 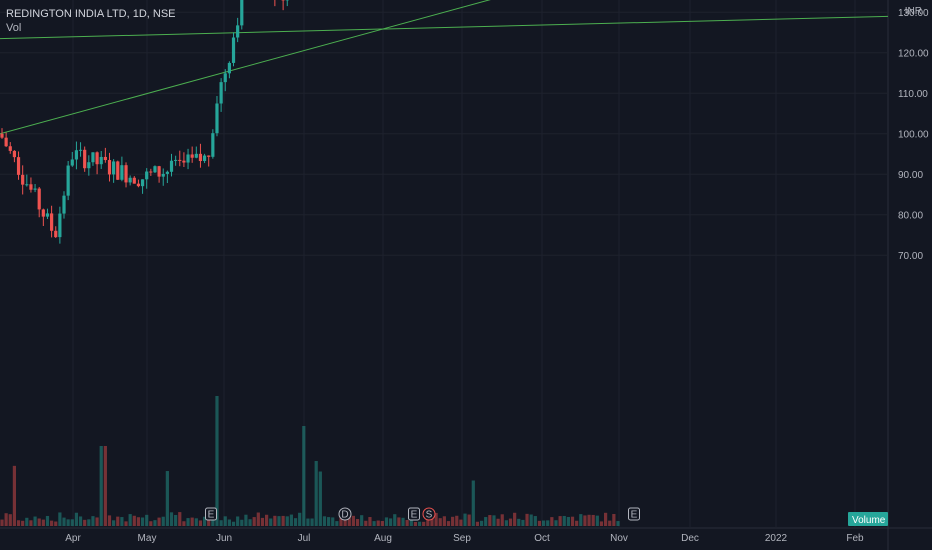 I want to click on split-marker: S, so click(x=429, y=514).